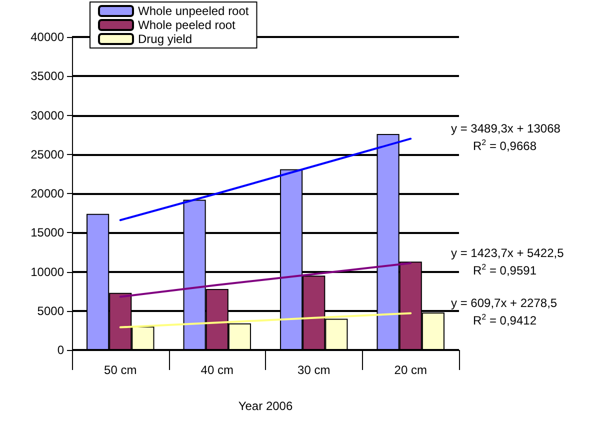  I want to click on y-tick-label: 0, so click(60, 350).